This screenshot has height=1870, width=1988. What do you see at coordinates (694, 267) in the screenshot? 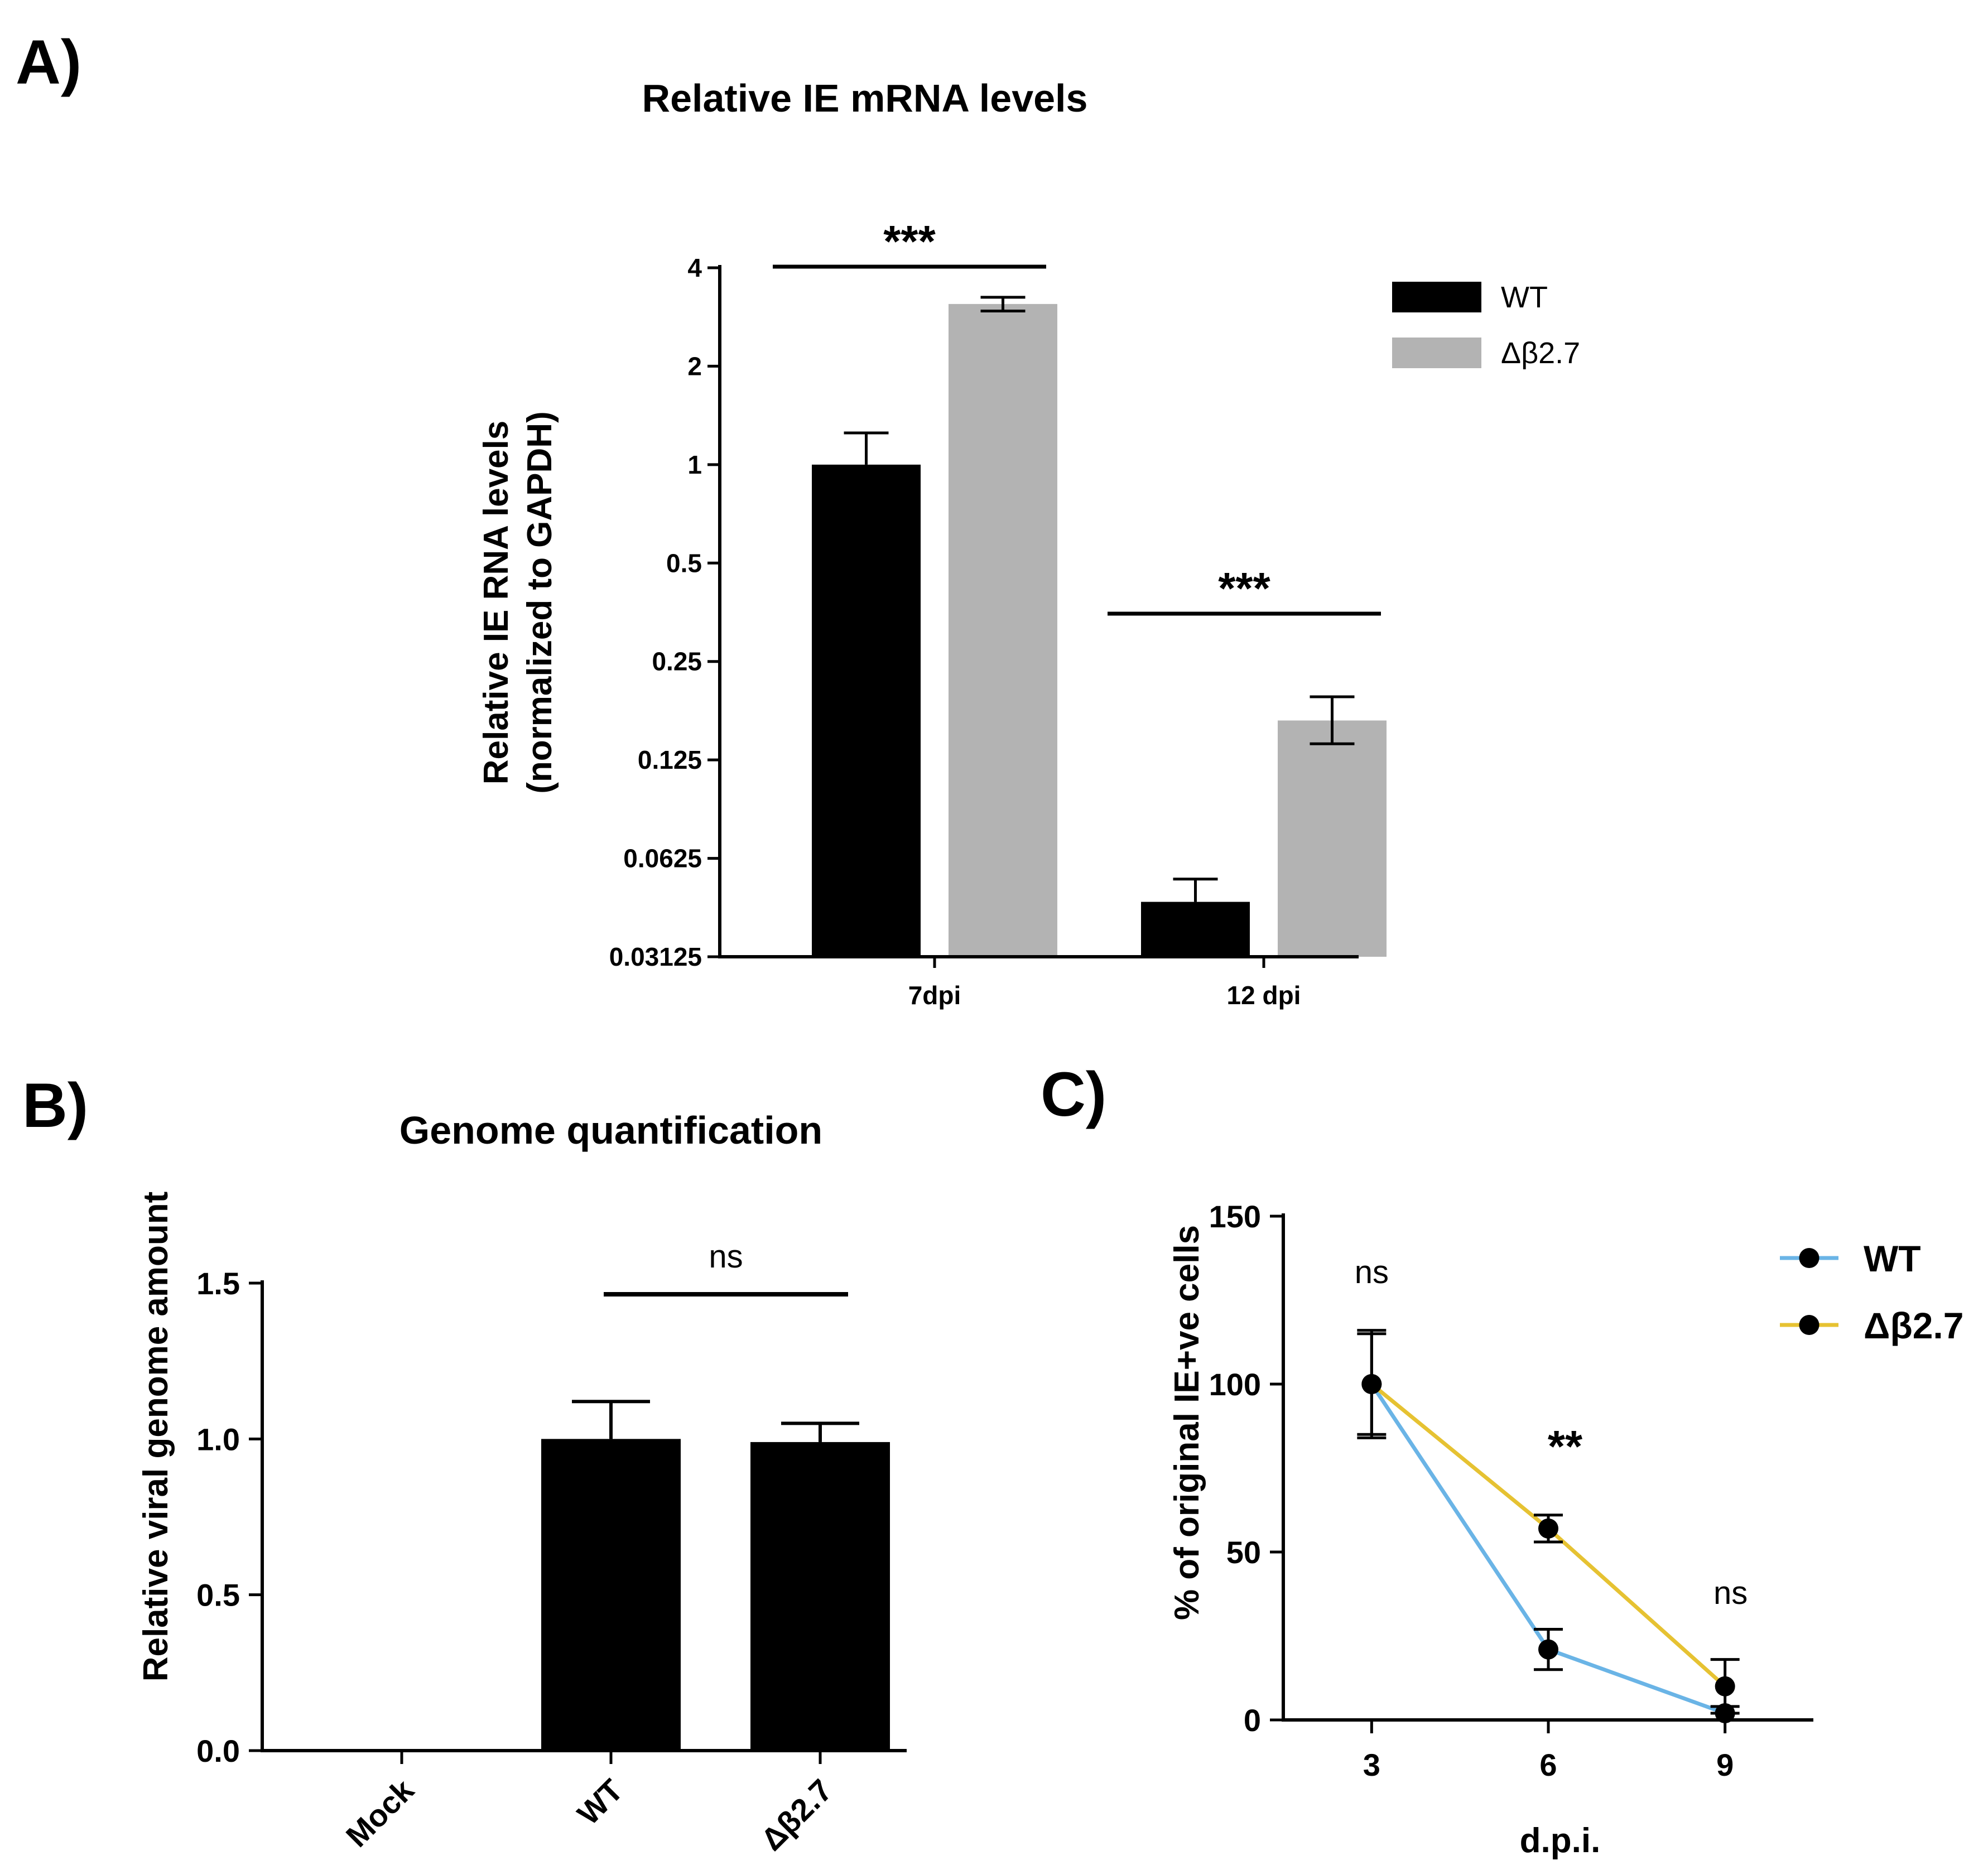
I see `chart-a-ytick-label: 4` at bounding box center [694, 267].